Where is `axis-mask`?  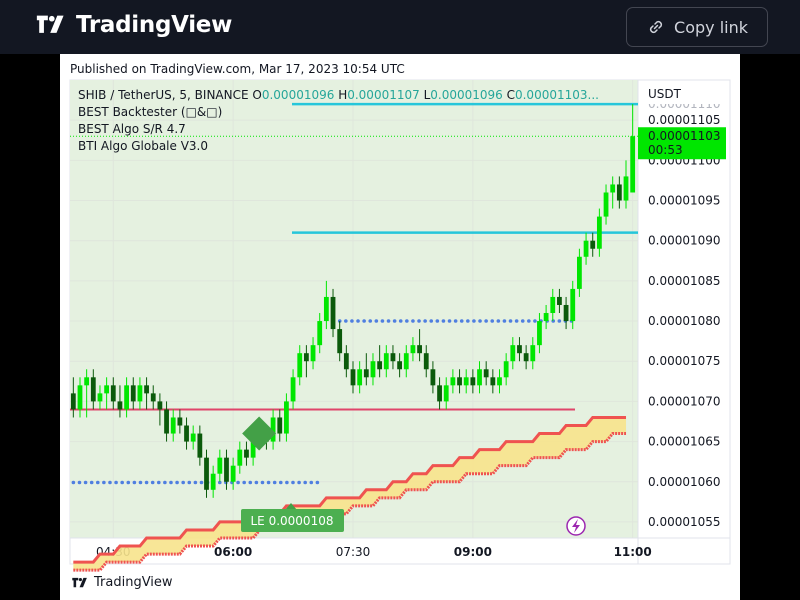
axis-mask is located at coordinates (684, 94).